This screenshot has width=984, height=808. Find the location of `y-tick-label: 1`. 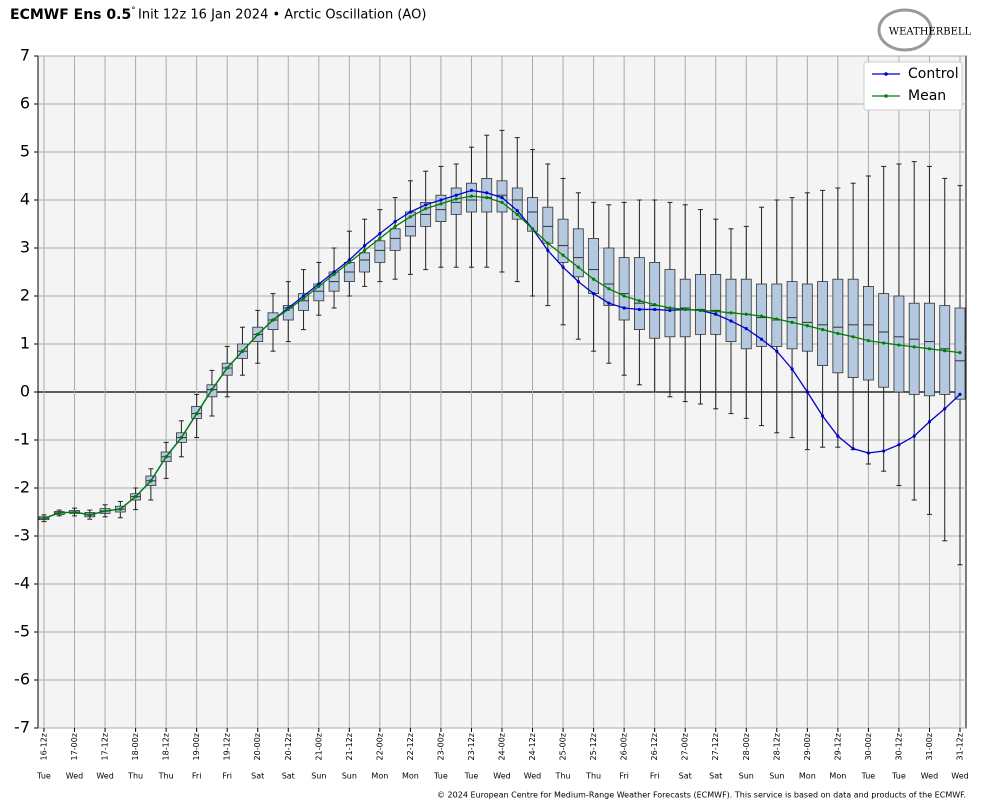

y-tick-label: 1 is located at coordinates (25, 343).